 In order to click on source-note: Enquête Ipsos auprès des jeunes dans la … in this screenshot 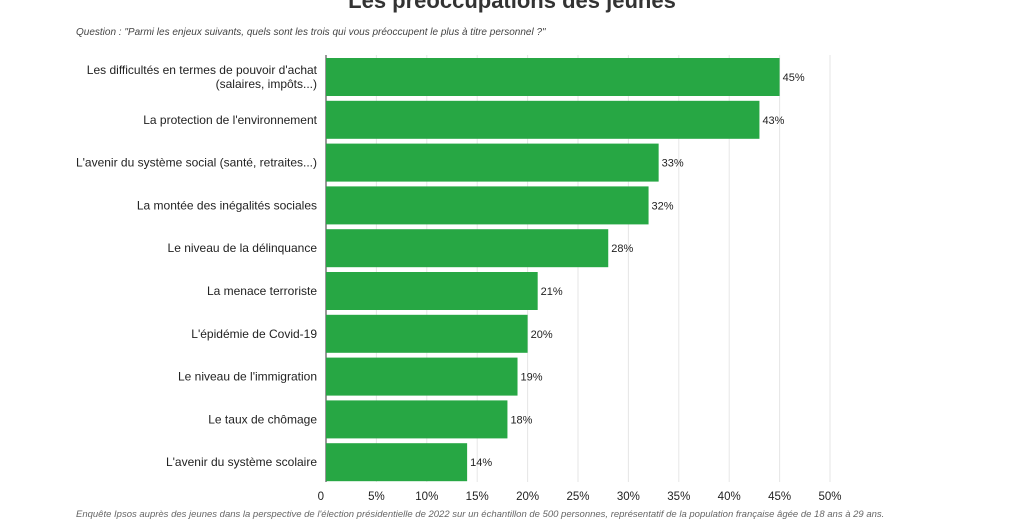, I will do `click(480, 514)`.